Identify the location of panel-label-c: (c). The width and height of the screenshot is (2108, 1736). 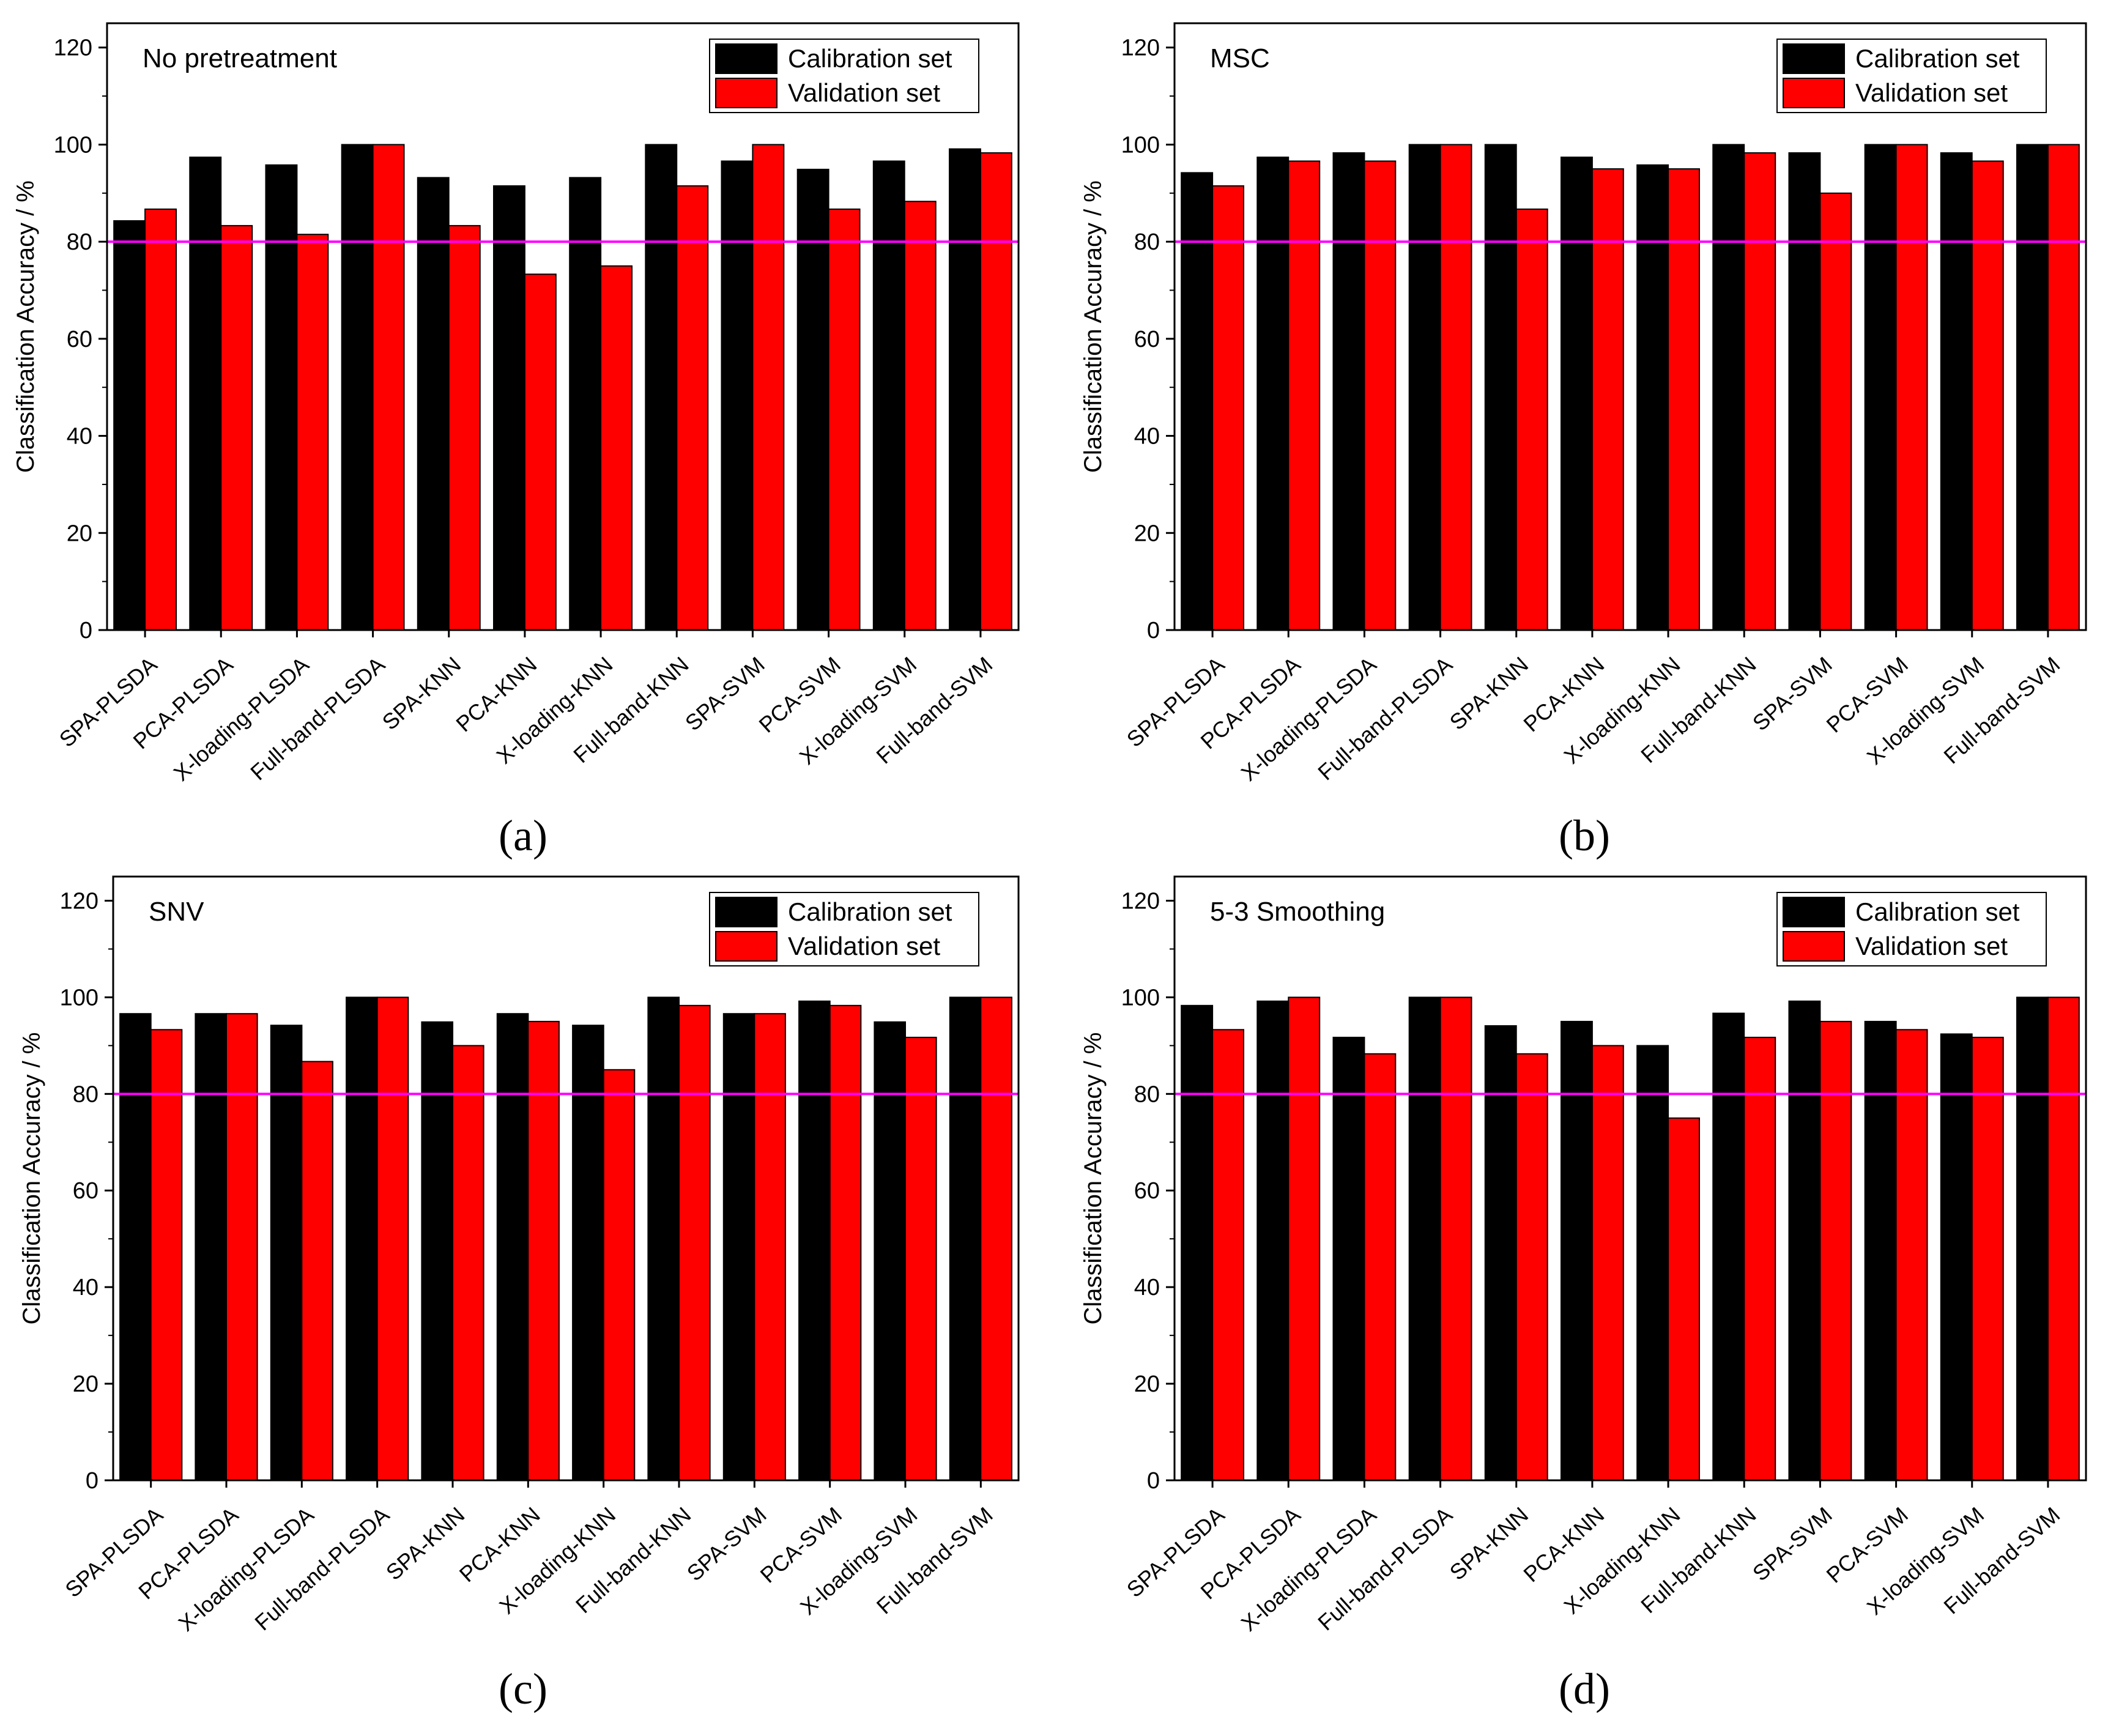
(523, 1688).